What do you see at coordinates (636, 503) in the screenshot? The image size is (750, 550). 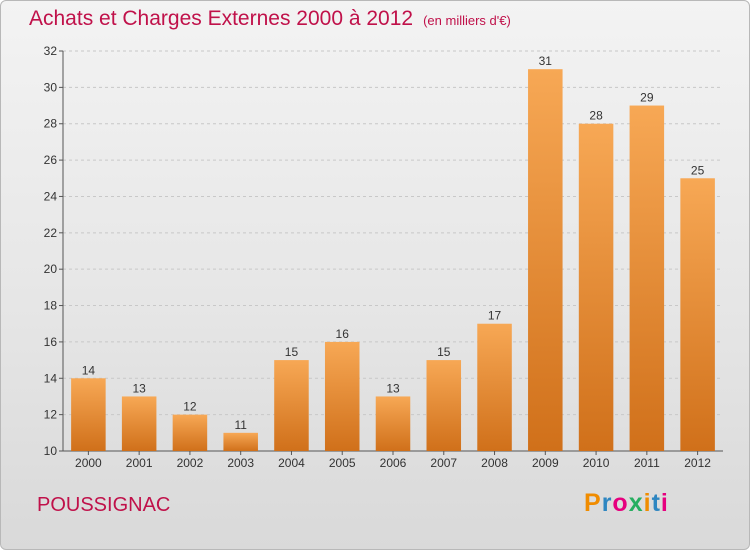 I see `logo-letter: x` at bounding box center [636, 503].